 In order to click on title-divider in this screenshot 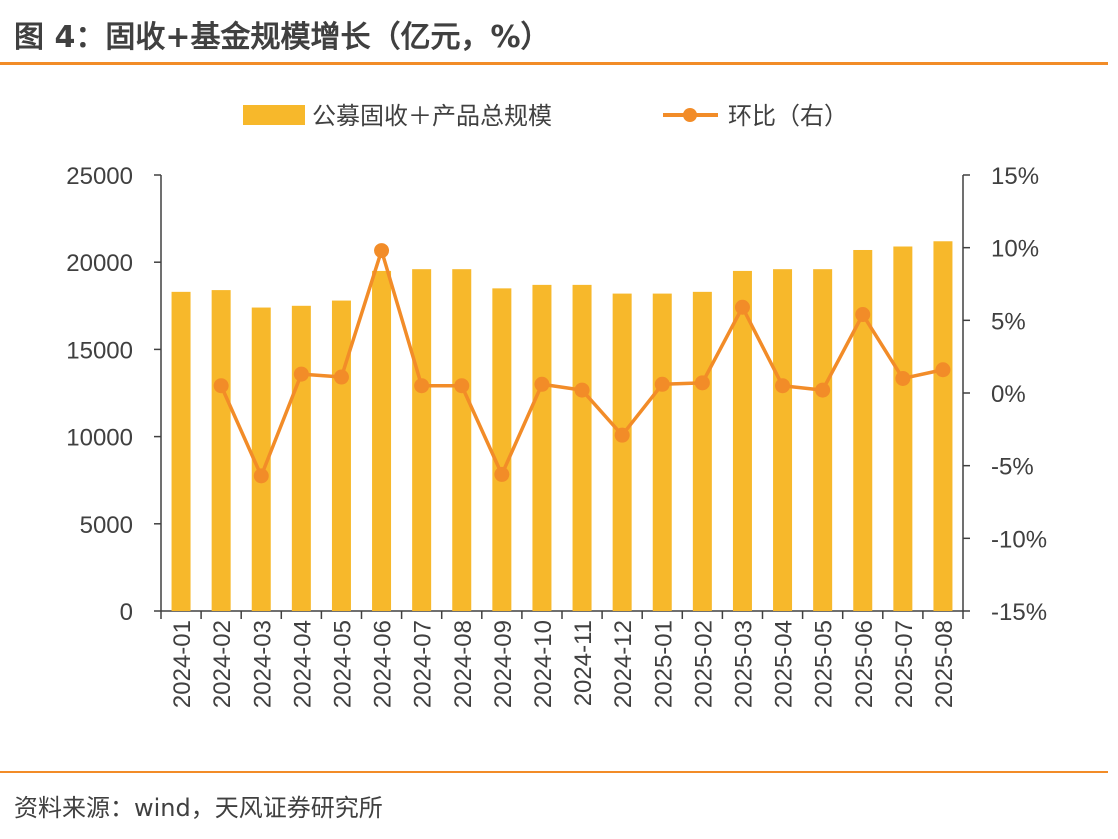, I will do `click(554, 63)`.